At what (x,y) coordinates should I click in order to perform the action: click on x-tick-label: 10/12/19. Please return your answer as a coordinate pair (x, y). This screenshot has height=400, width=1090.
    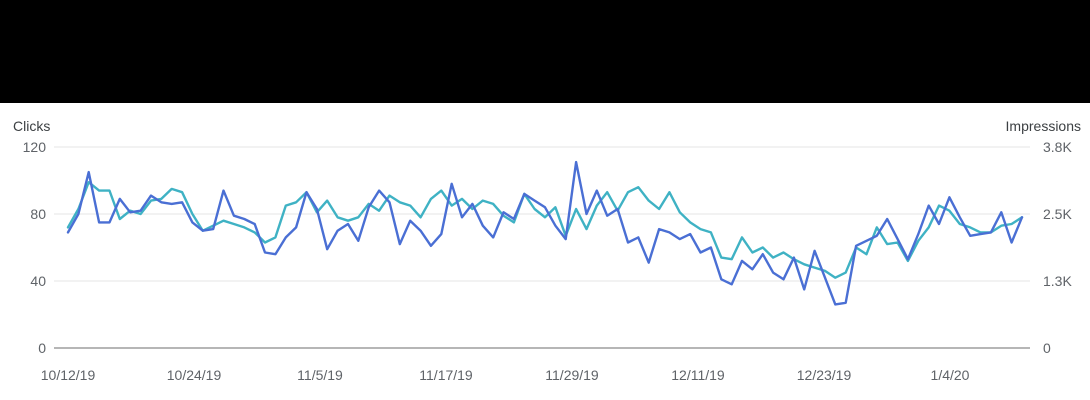
    Looking at the image, I should click on (68, 375).